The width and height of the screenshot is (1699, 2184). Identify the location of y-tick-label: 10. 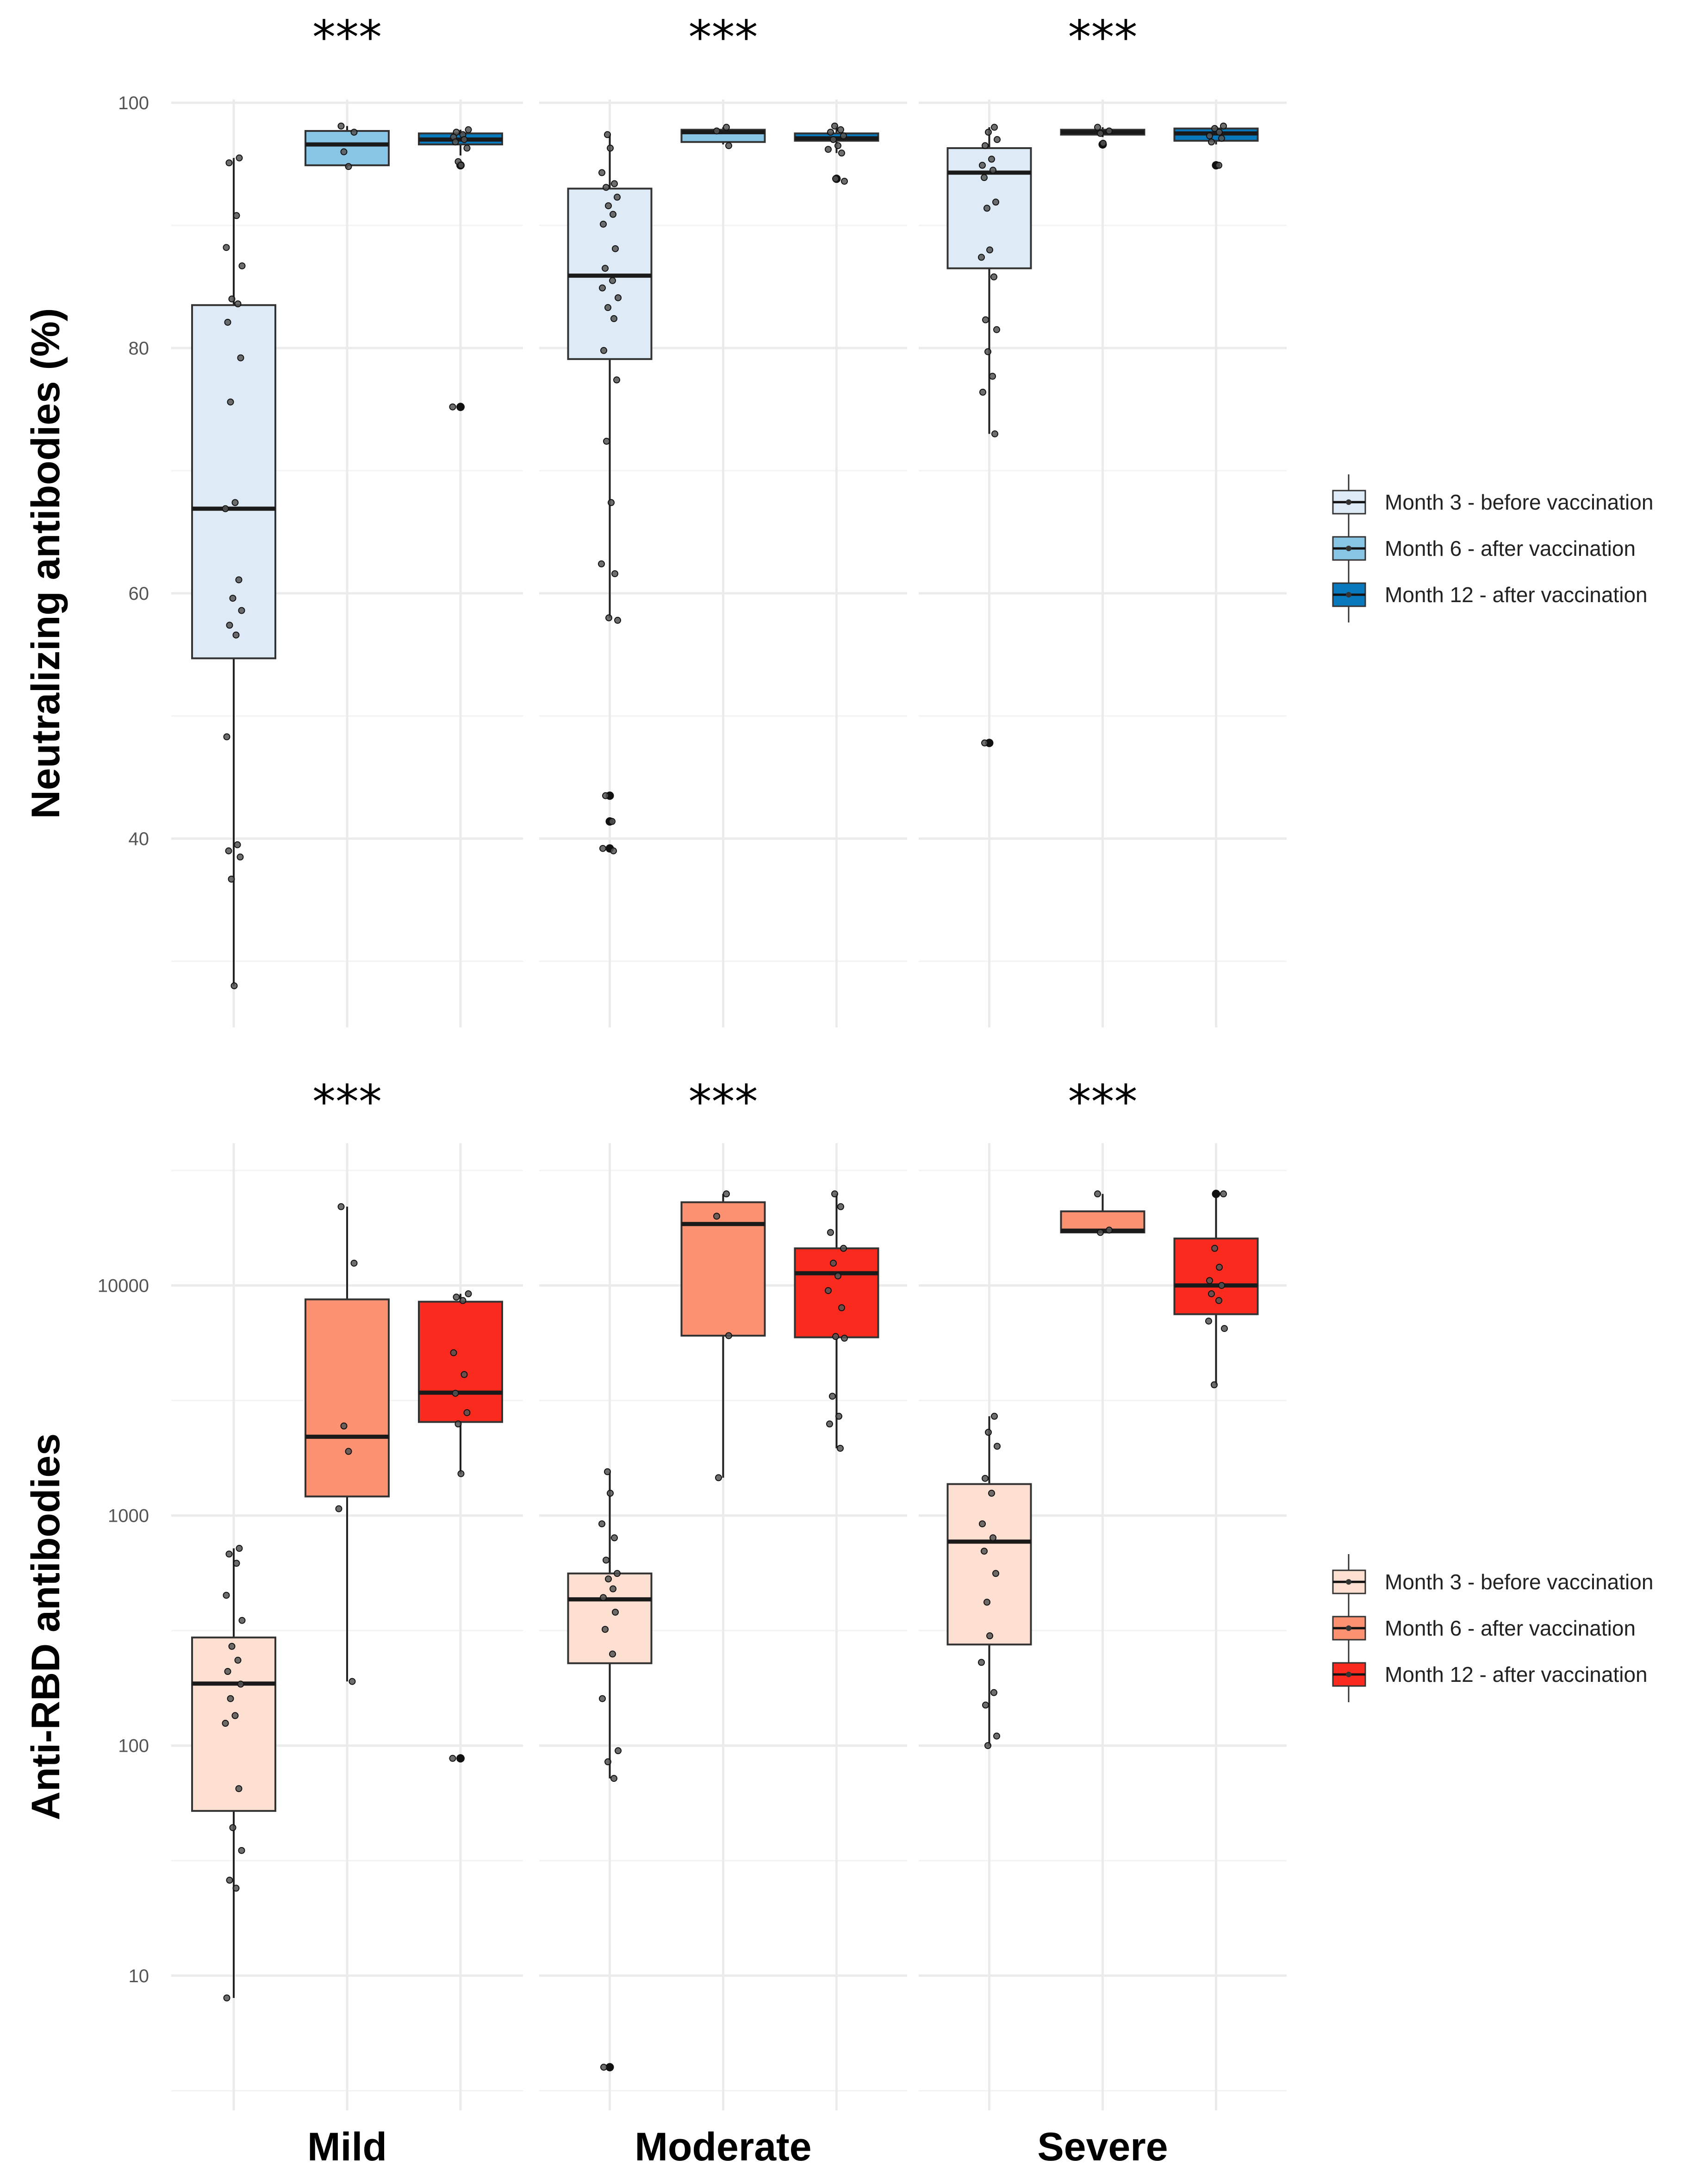
(139, 1976).